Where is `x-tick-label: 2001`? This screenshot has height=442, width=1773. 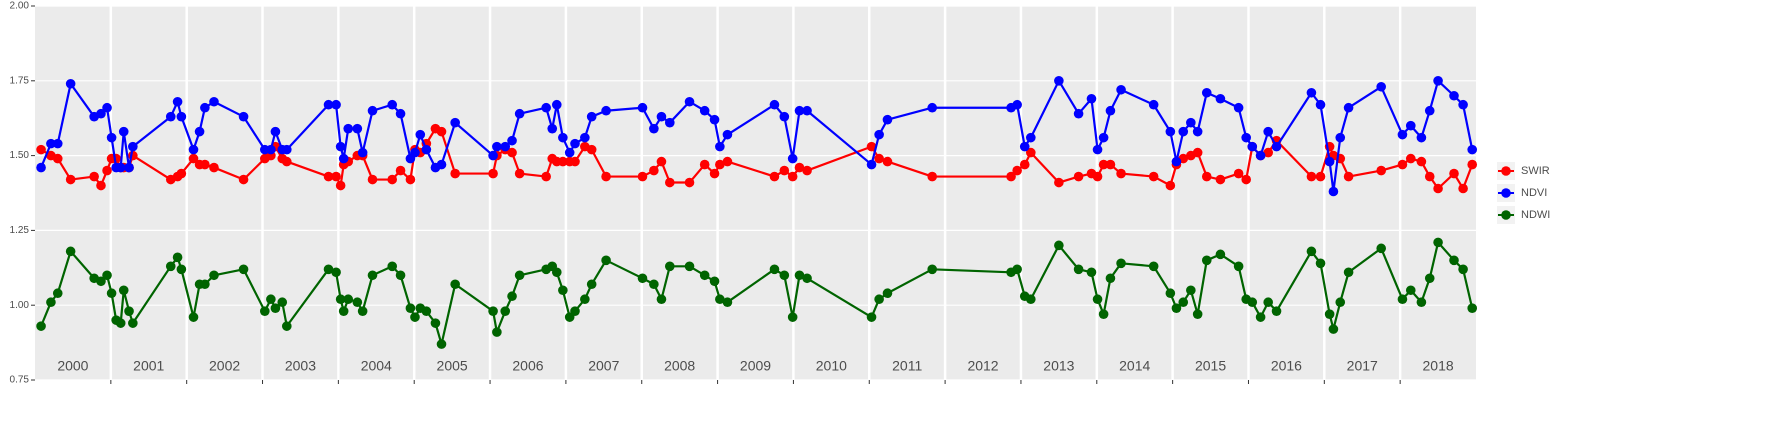
x-tick-label: 2001 is located at coordinates (148, 366).